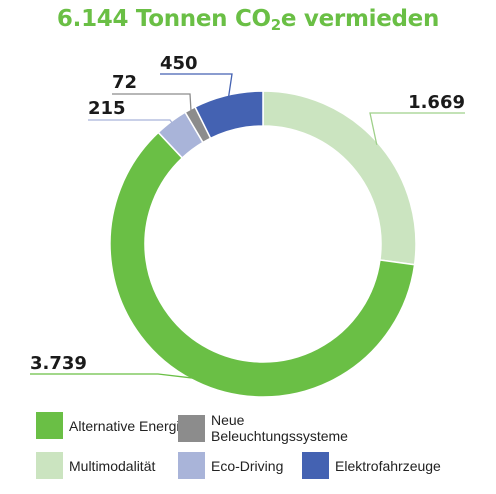 The width and height of the screenshot is (496, 494). I want to click on legend-item-neue-beleuchtungssysteme: Neue Beleuchtungssysteme, so click(264, 428).